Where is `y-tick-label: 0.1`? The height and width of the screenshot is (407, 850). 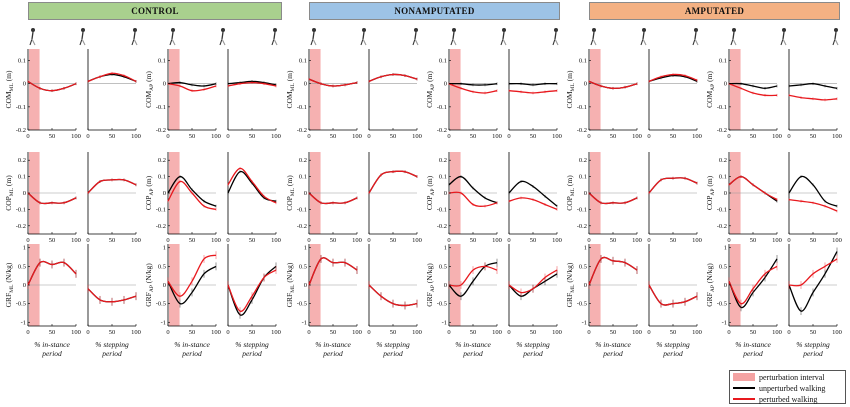 y-tick-label: 0.1 is located at coordinates (22, 177).